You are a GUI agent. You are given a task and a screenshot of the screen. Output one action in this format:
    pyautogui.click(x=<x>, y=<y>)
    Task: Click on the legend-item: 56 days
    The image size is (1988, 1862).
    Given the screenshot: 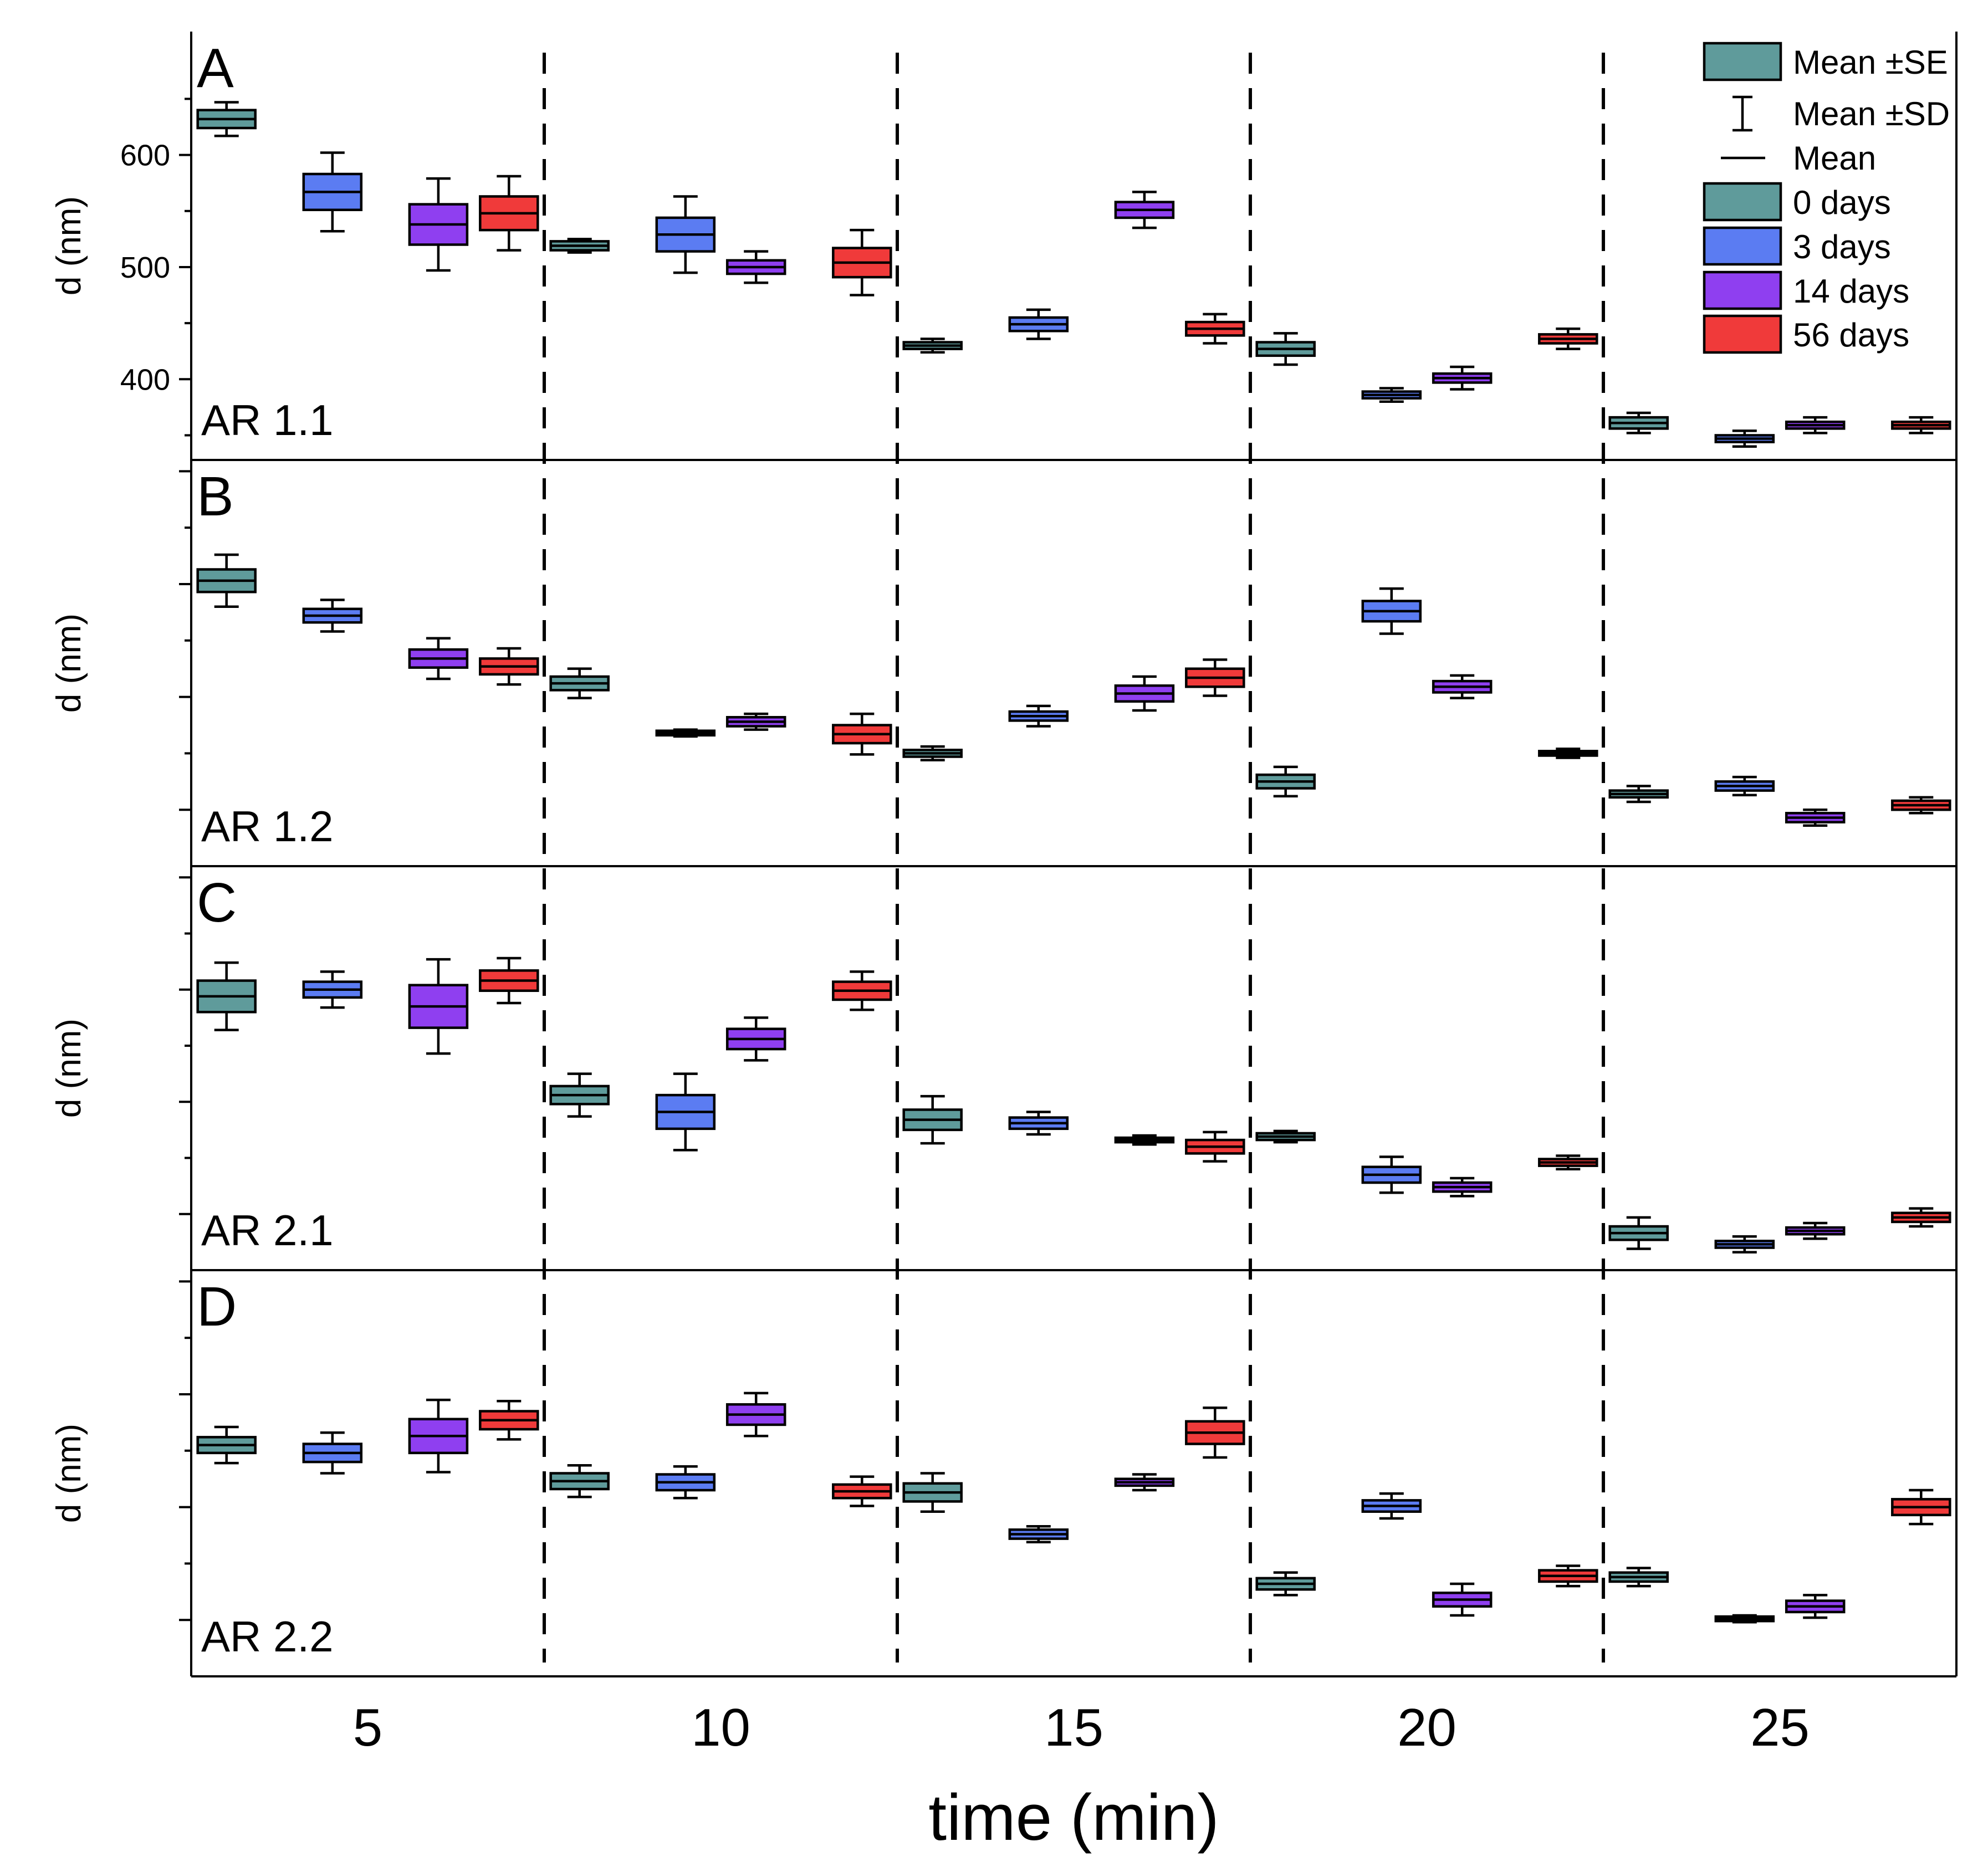 What is the action you would take?
    pyautogui.click(x=1806, y=334)
    